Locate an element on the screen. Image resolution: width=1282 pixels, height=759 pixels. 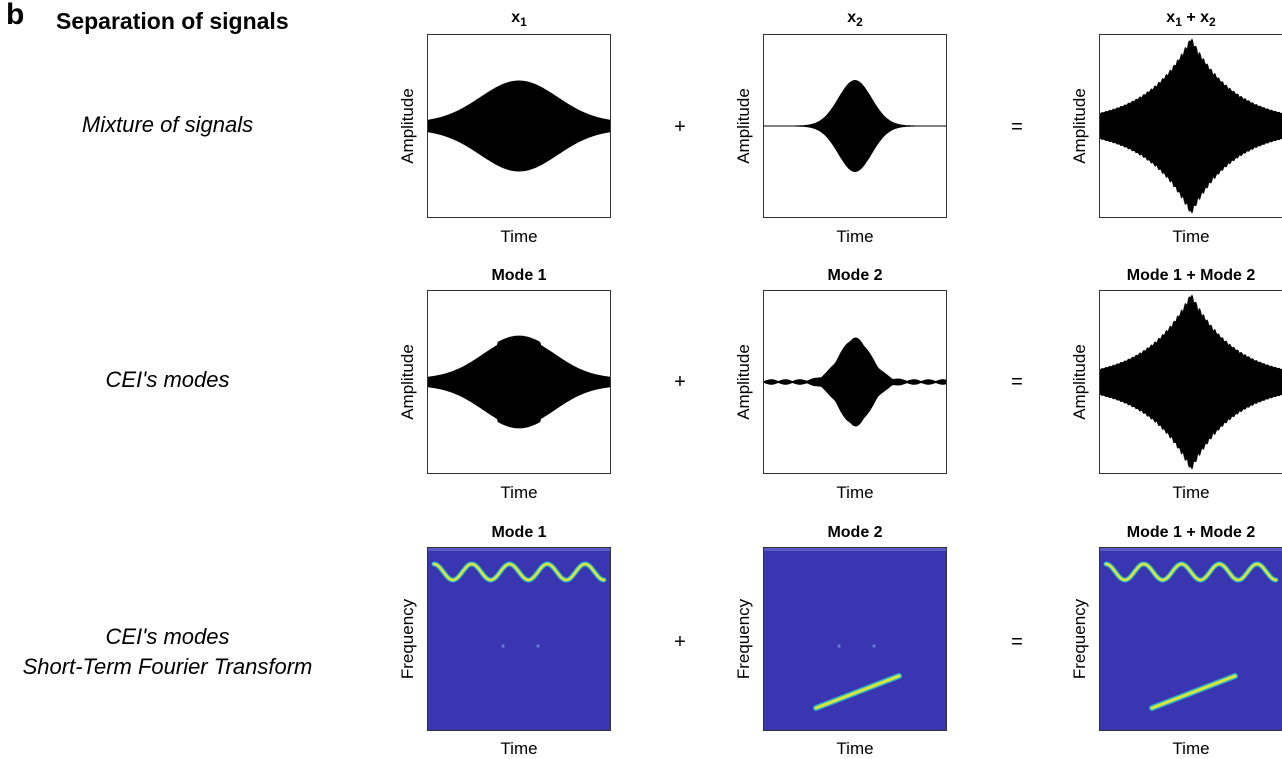
row-label-stft: CEI's modes Short-Term Fourier Transform is located at coordinates (167, 652).